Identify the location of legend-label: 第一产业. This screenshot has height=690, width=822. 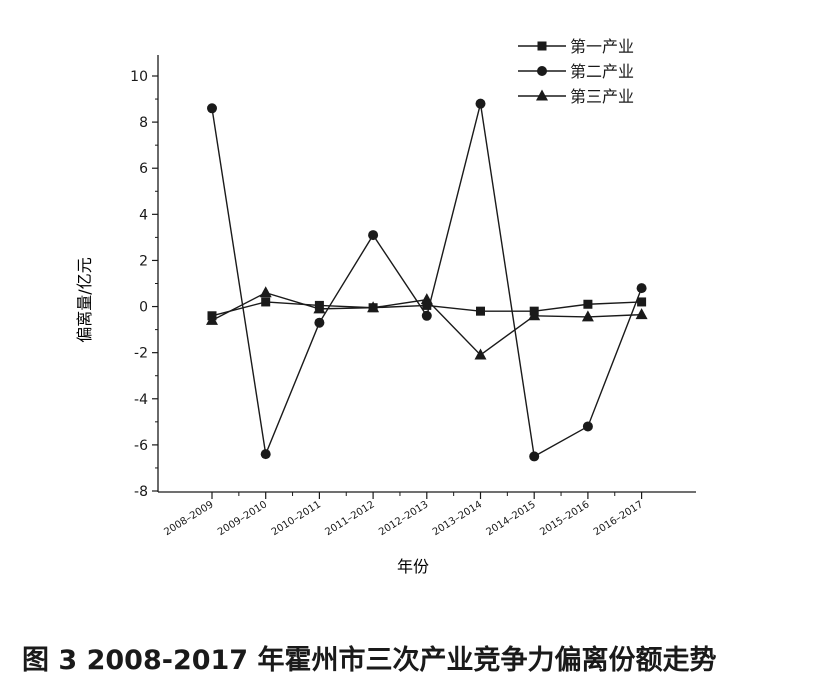
(602, 46).